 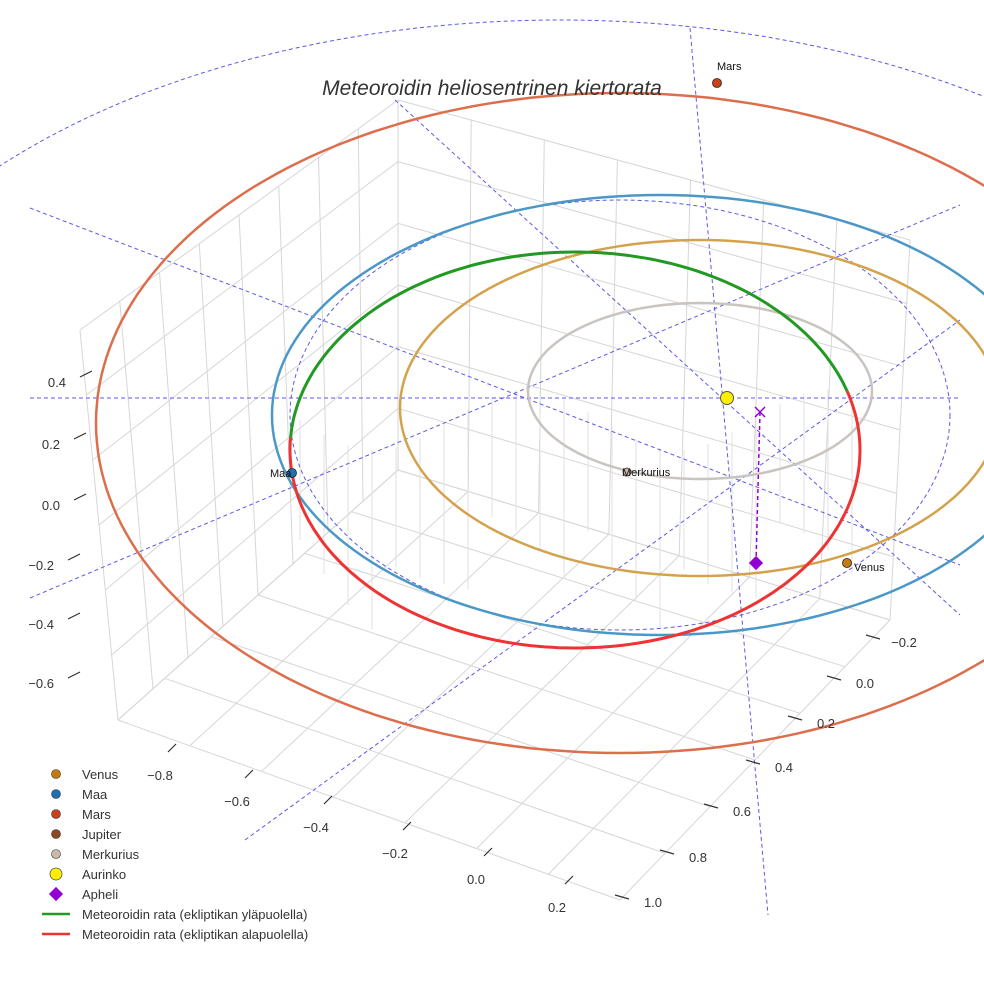 What do you see at coordinates (729, 471) in the screenshot?
I see `ecliptic-ray` at bounding box center [729, 471].